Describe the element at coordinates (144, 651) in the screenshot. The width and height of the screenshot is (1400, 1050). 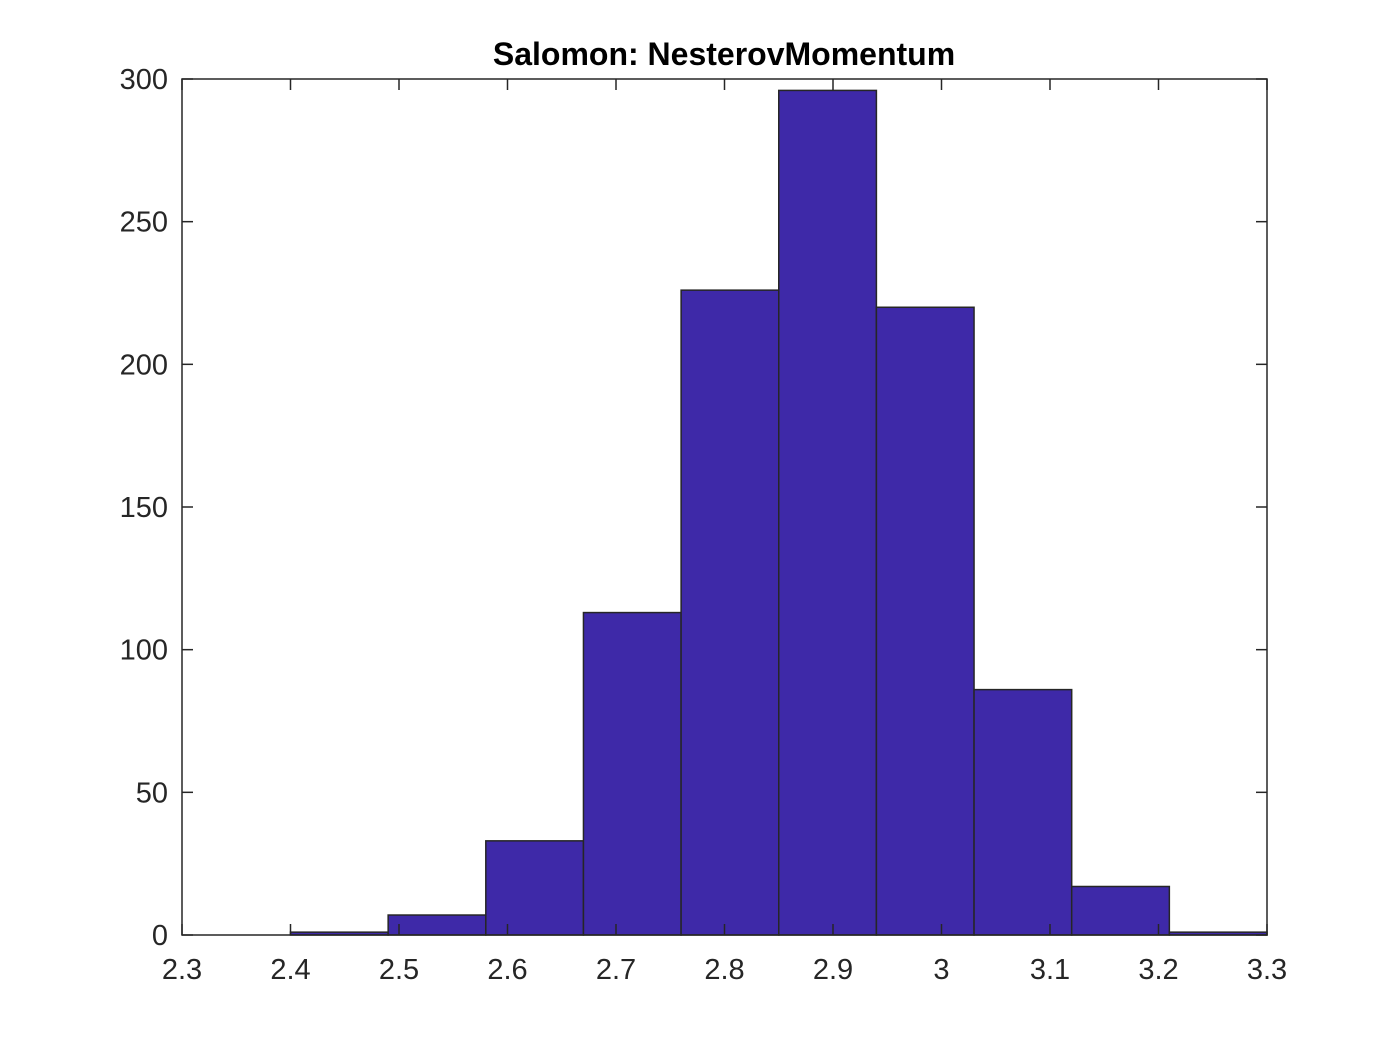
I see `y-tick-label: 100` at that location.